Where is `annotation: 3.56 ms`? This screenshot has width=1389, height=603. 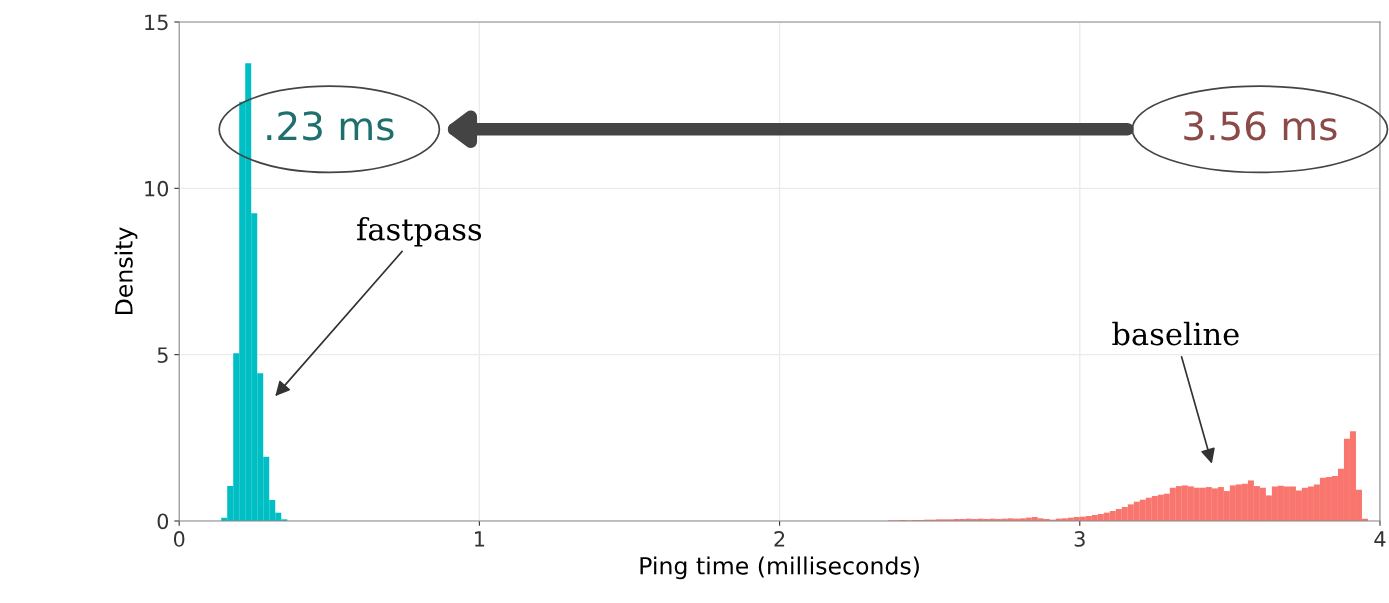 annotation: 3.56 ms is located at coordinates (1260, 126).